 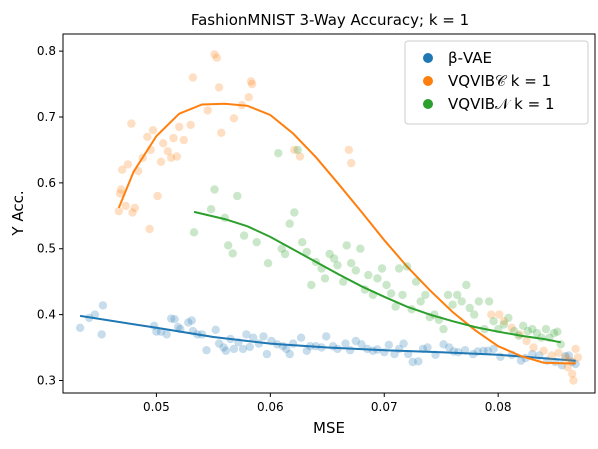 I want to click on x-tick-label: 0.05, so click(x=156, y=407).